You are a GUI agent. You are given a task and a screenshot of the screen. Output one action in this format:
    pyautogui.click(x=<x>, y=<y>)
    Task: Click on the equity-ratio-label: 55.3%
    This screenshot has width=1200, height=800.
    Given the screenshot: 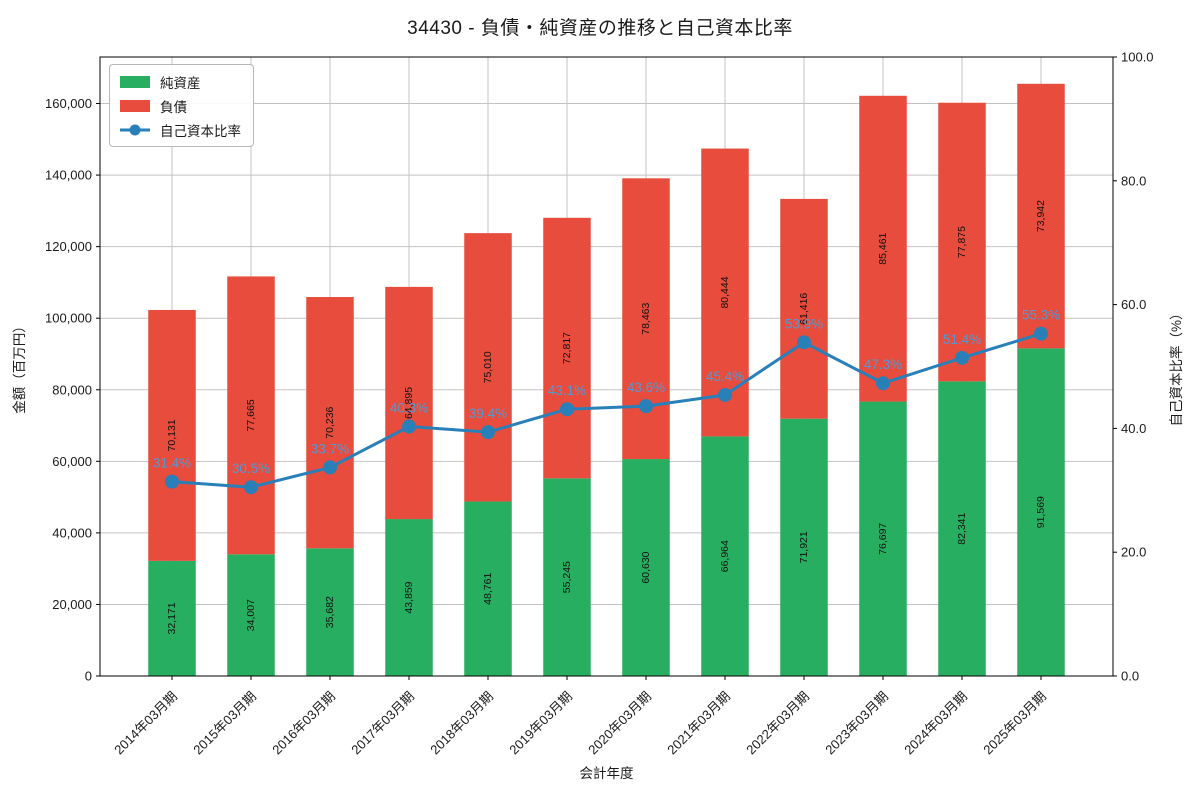 What is the action you would take?
    pyautogui.click(x=1041, y=315)
    